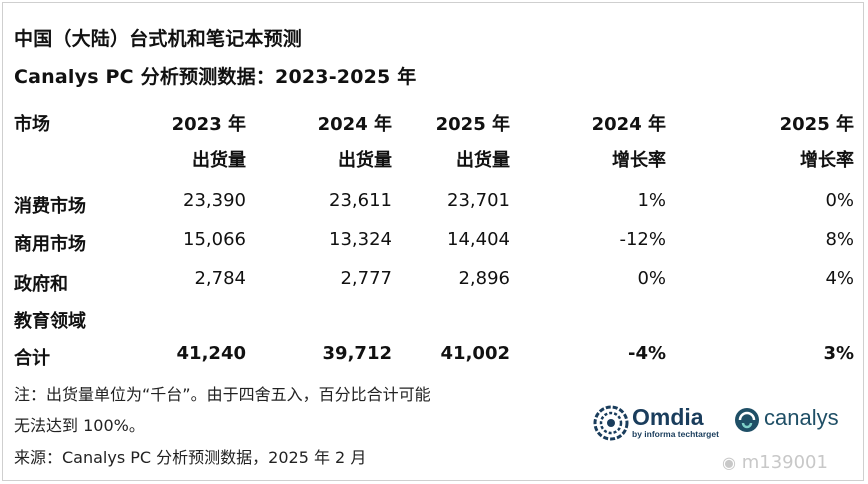  Describe the element at coordinates (50, 206) in the screenshot. I see `row-market-label: 消费市场` at that location.